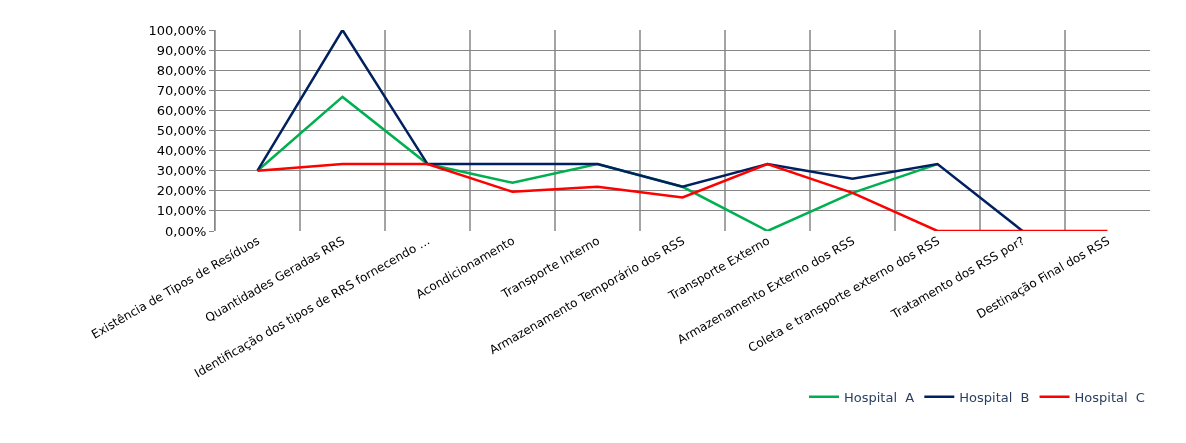 This screenshot has height=443, width=1186. What do you see at coordinates (181, 70) in the screenshot?
I see `y-tick-label: 80,00%` at bounding box center [181, 70].